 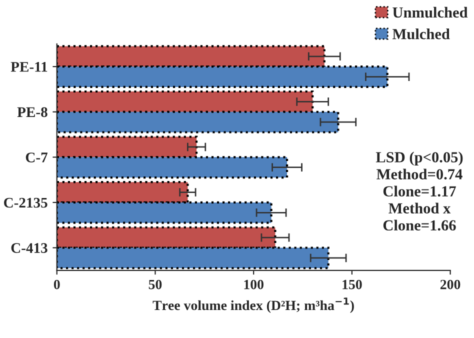 What do you see at coordinates (450, 285) in the screenshot?
I see `x-tick-label: 200` at bounding box center [450, 285].